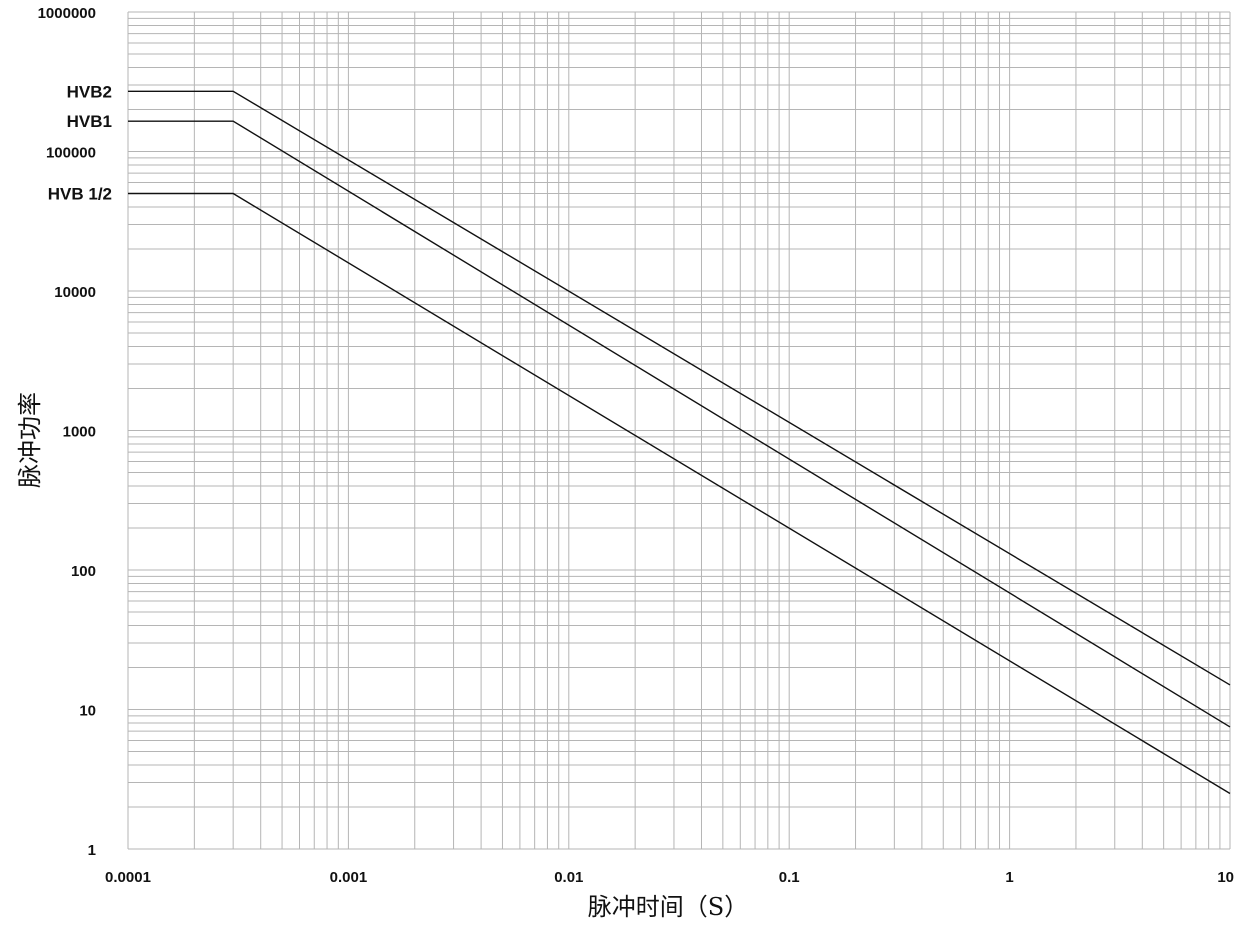 The image size is (1237, 928). What do you see at coordinates (92, 850) in the screenshot?
I see `y-tick-label: 1` at bounding box center [92, 850].